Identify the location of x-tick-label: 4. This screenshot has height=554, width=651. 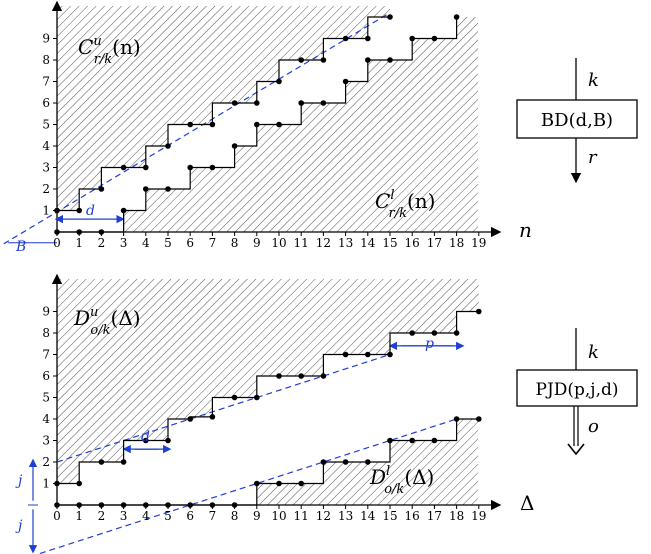
(146, 516).